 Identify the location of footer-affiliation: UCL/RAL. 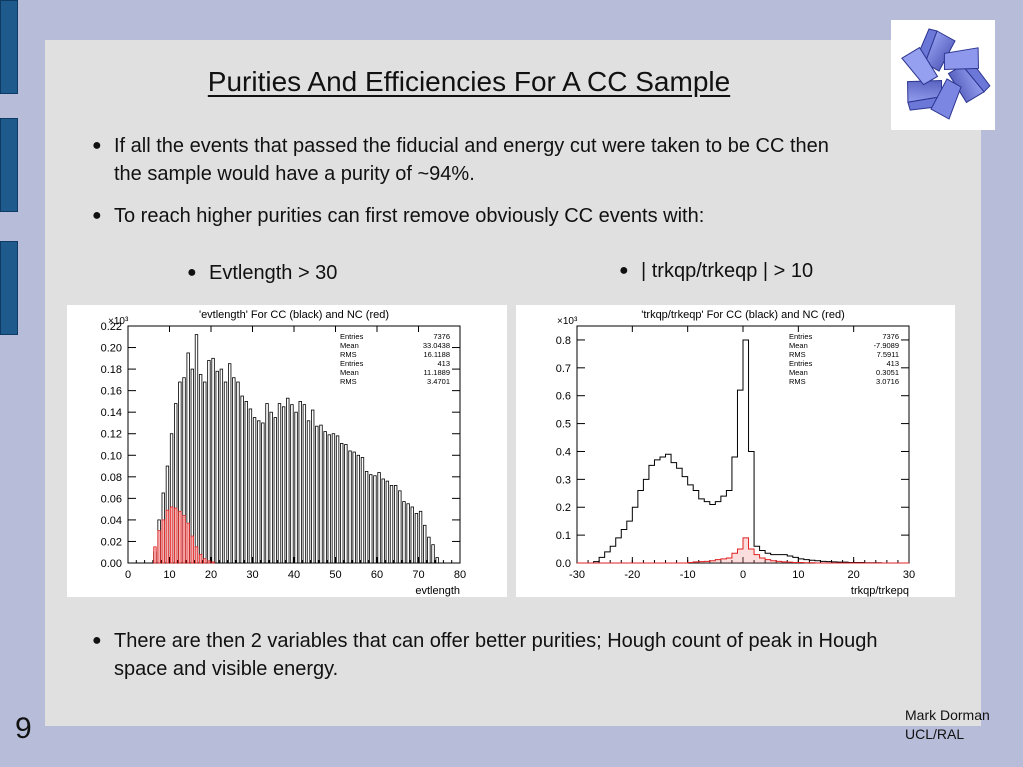
(935, 734).